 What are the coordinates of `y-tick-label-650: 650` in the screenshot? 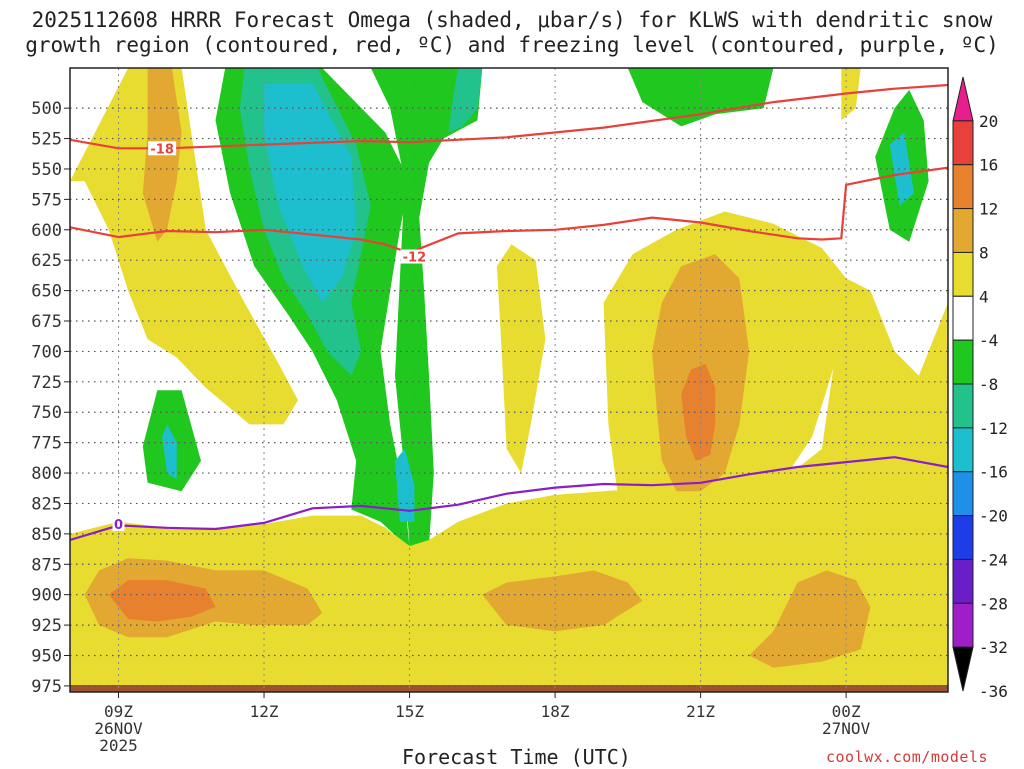 It's located at (46, 292).